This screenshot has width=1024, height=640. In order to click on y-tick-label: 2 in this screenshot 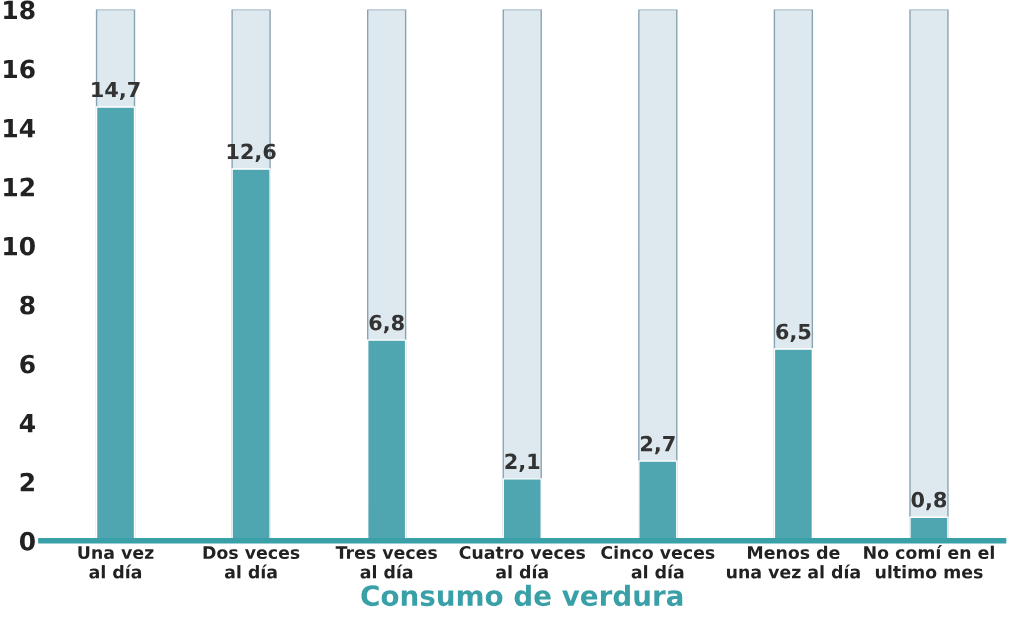, I will do `click(27, 482)`.